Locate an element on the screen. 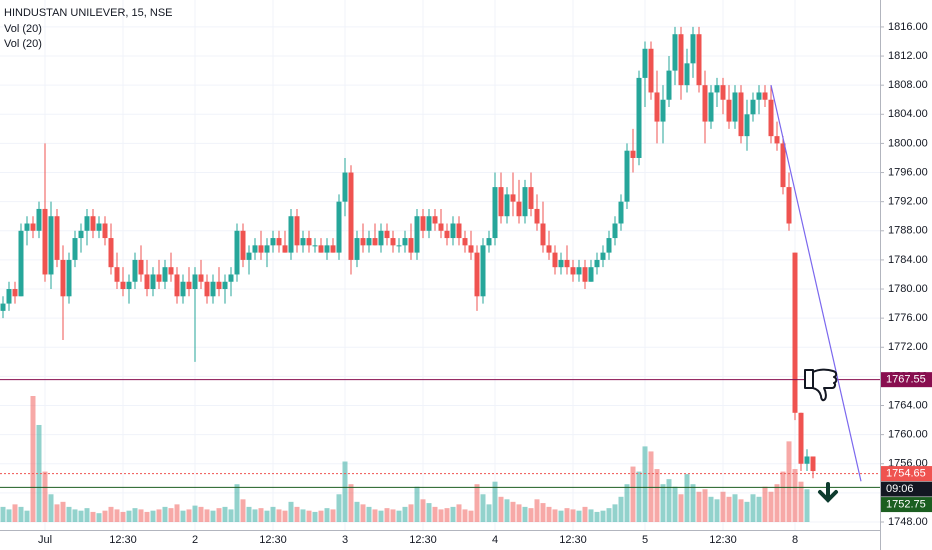  y-tick-label: 1796.00 is located at coordinates (908, 172).